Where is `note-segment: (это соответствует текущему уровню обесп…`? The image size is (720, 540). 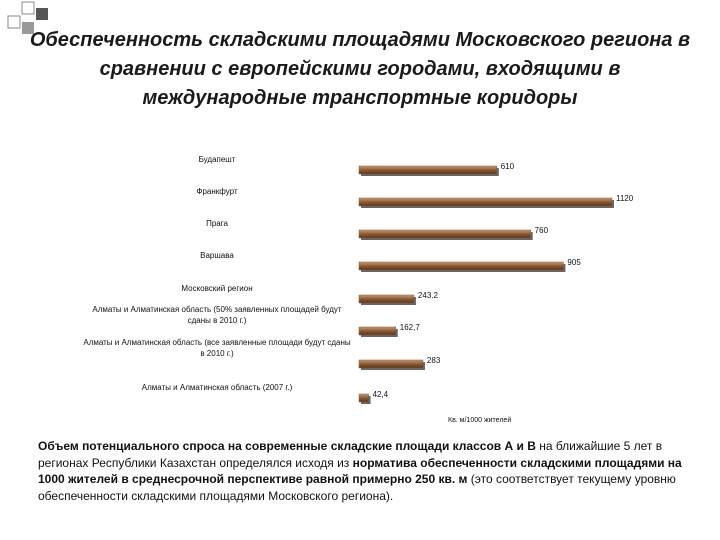 note-segment: (это соответствует текущему уровню обесп… is located at coordinates (357, 487).